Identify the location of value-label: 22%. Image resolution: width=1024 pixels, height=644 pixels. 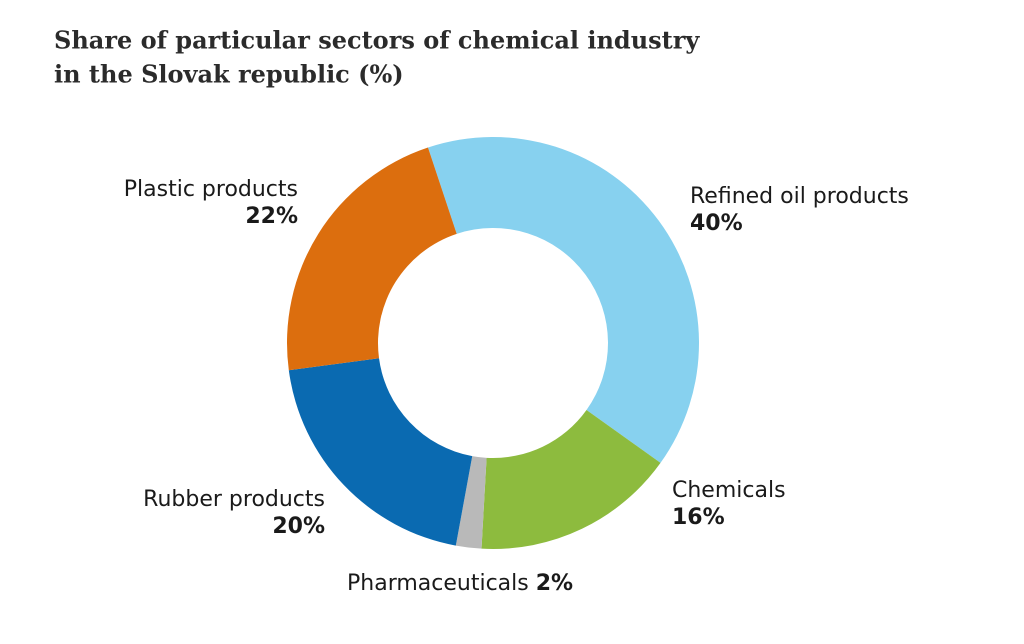
(271, 216).